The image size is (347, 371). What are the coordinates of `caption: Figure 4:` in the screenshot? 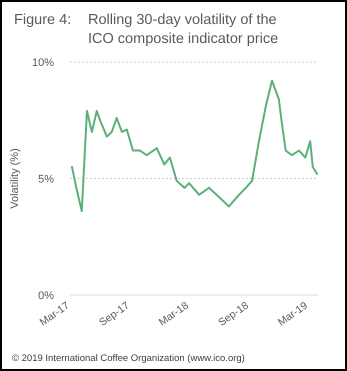 It's located at (43, 20).